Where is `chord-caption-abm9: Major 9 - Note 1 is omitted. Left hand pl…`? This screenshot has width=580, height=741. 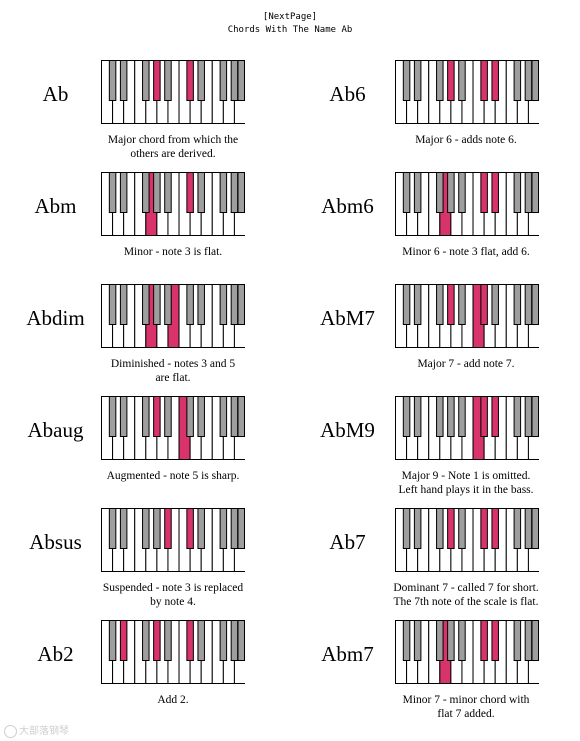 chord-caption-abm9: Major 9 - Note 1 is omitted. Left hand pl… is located at coordinates (466, 483).